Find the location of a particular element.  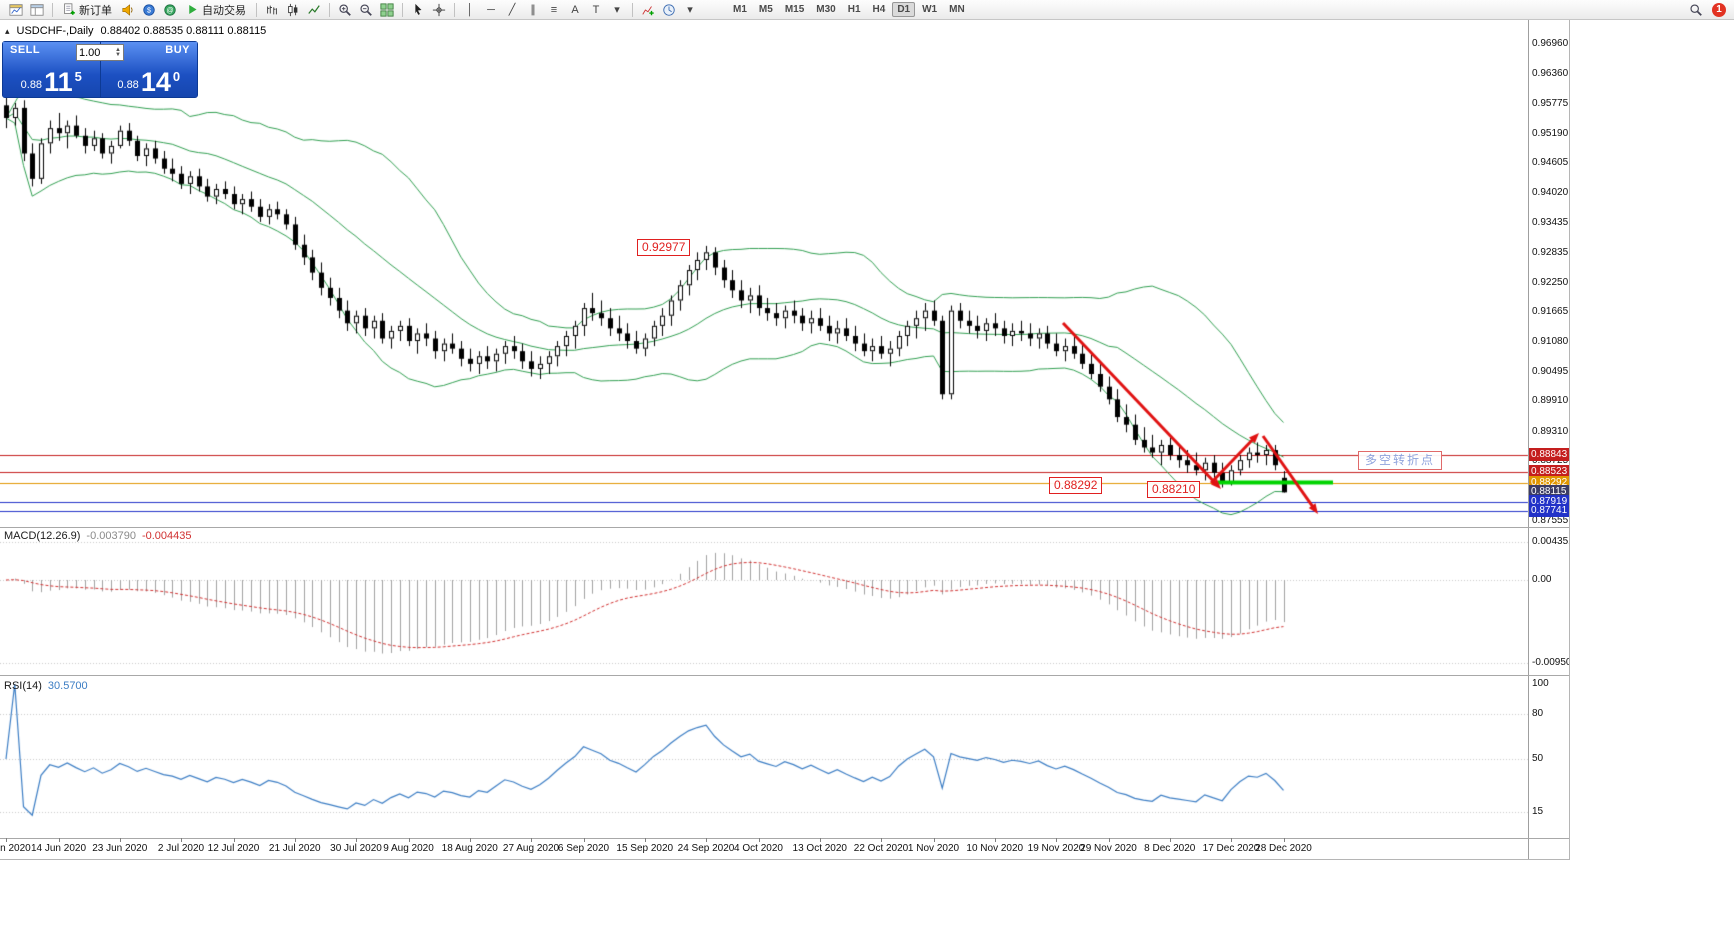

bar-chart-icon is located at coordinates (272, 9).